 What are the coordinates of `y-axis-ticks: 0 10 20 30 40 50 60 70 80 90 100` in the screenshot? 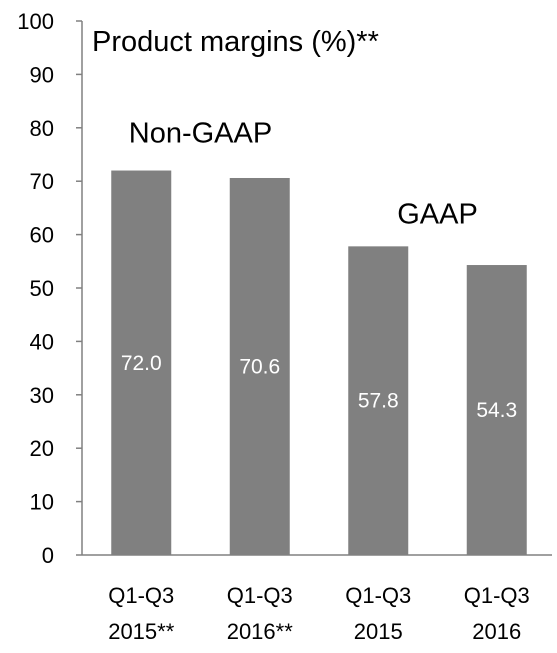 It's located at (49, 288).